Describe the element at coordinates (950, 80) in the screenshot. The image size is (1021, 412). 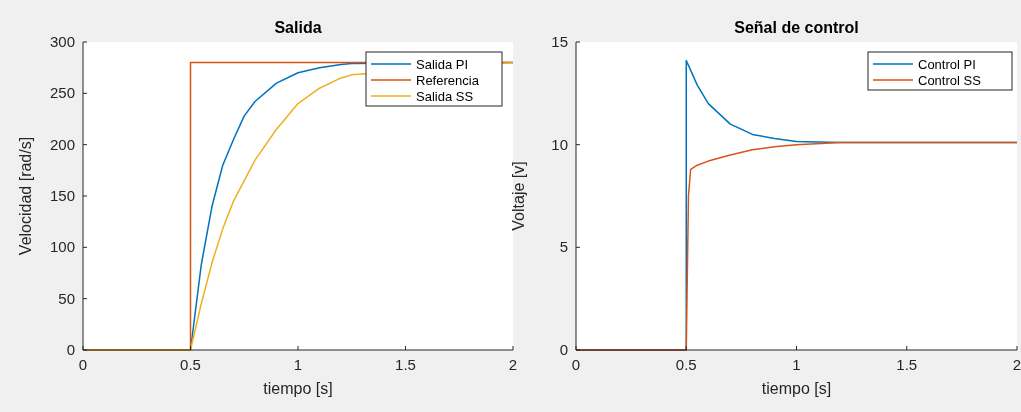
I see `legend-label: Control SS` at that location.